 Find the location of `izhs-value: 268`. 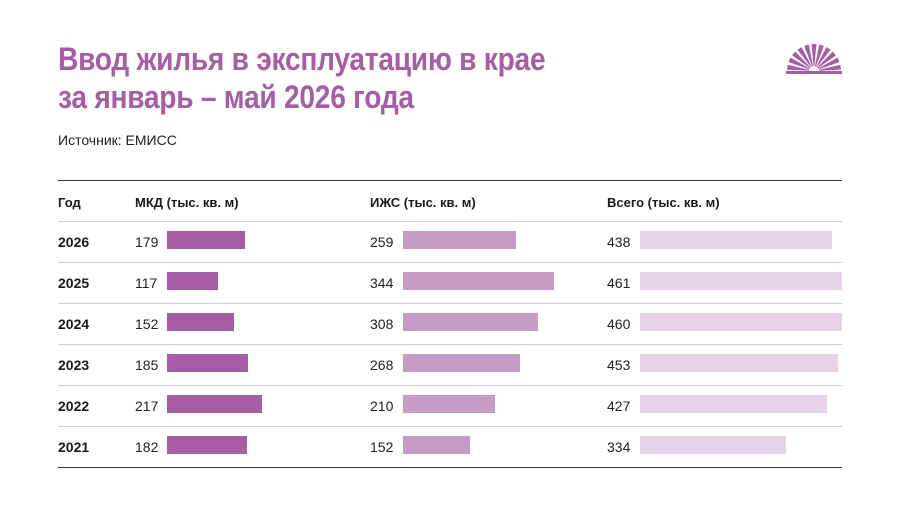

izhs-value: 268 is located at coordinates (382, 365).